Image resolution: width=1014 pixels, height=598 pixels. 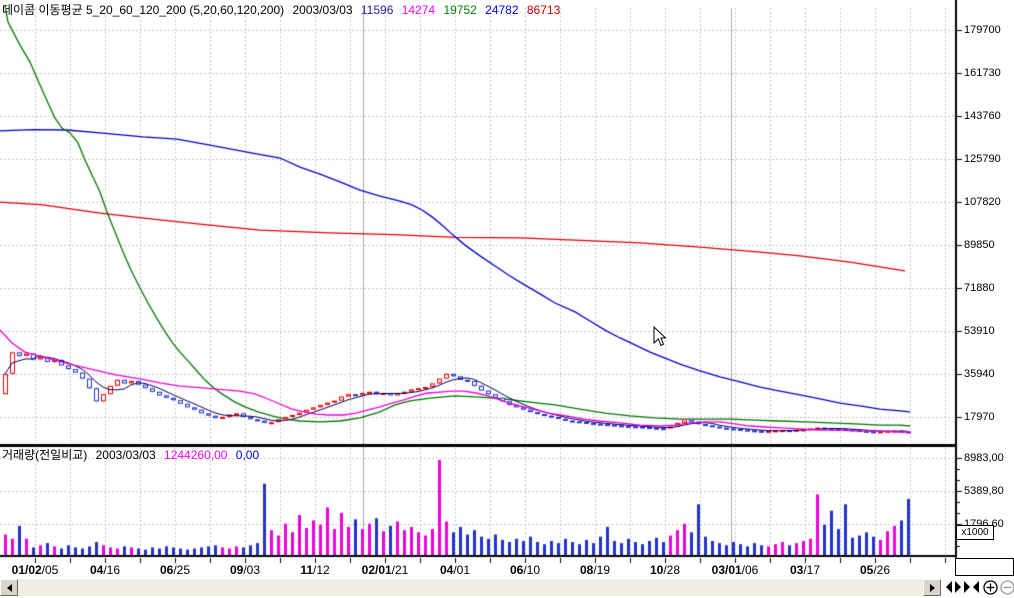 I want to click on volume-value: 1244260,00, so click(x=196, y=455).